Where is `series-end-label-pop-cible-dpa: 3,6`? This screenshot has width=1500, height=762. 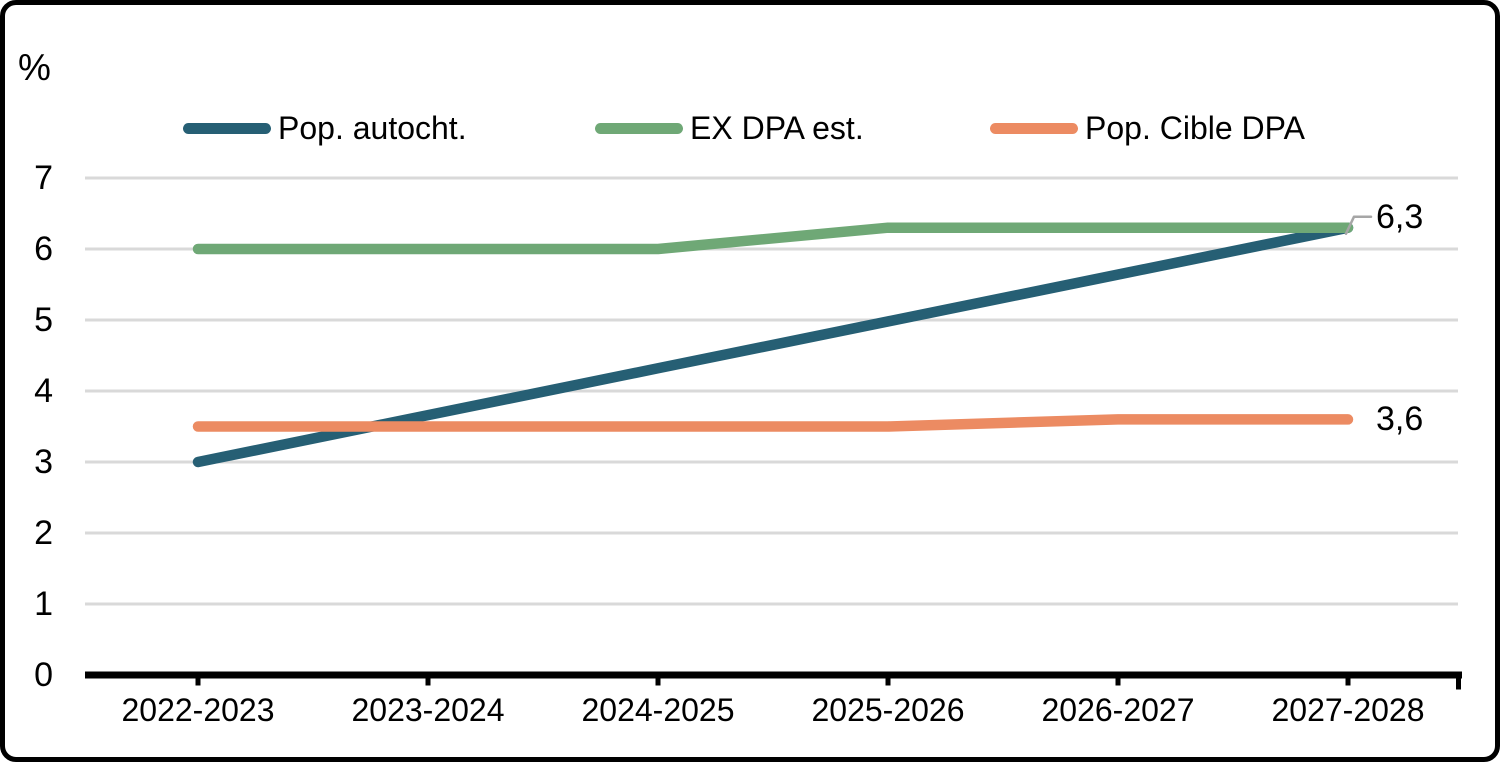
series-end-label-pop-cible-dpa: 3,6 is located at coordinates (1400, 419).